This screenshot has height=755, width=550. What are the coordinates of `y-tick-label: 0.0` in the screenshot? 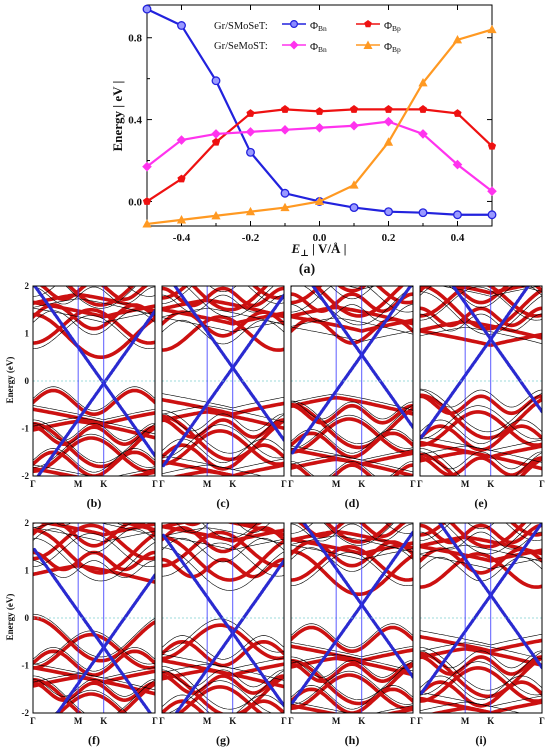 It's located at (135, 202).